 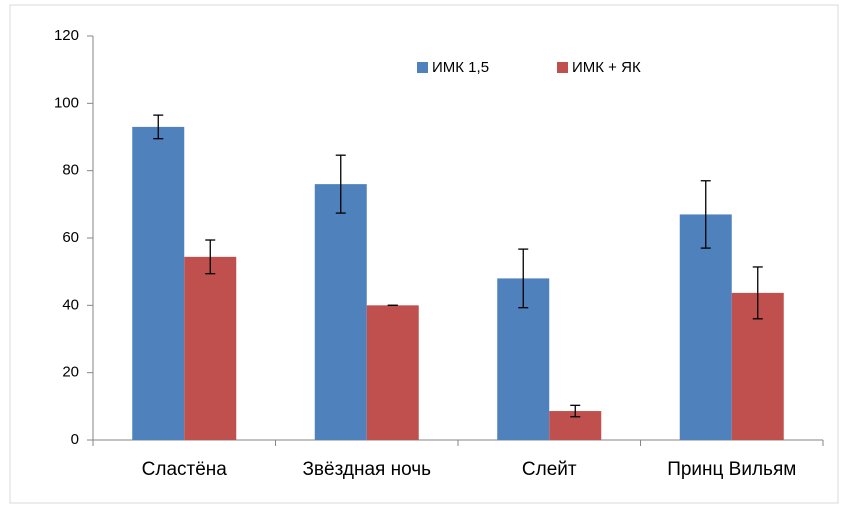 What do you see at coordinates (185, 469) in the screenshot?
I see `x-tick-label: Сластёна` at bounding box center [185, 469].